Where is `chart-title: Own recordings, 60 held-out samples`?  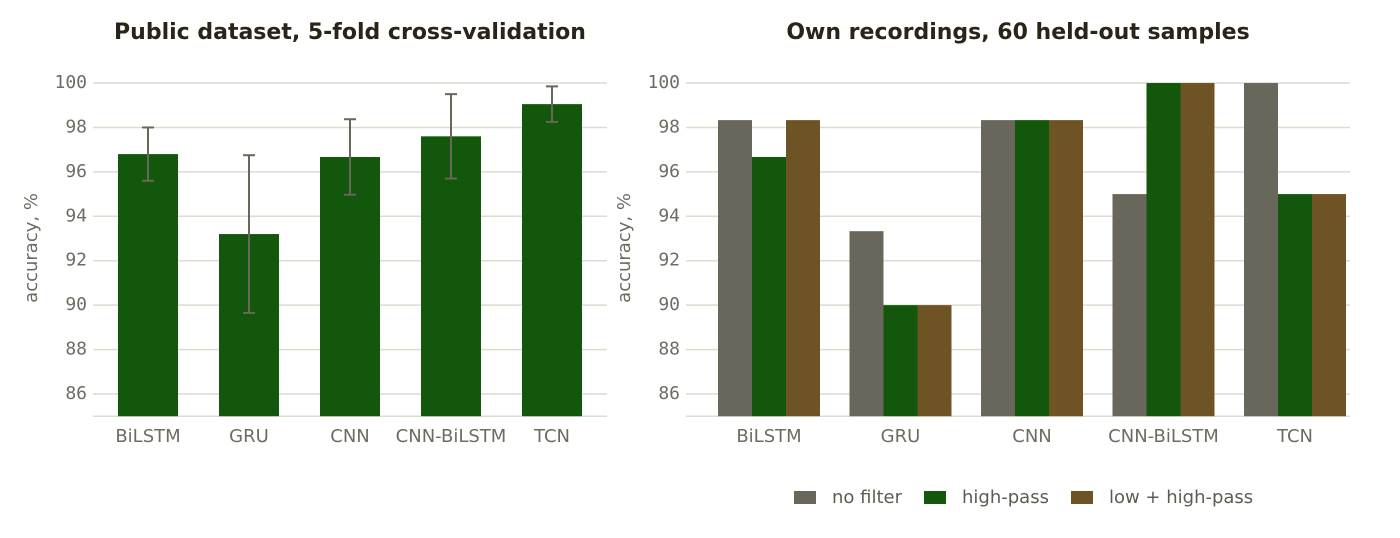
chart-title: Own recordings, 60 held-out samples is located at coordinates (1017, 32).